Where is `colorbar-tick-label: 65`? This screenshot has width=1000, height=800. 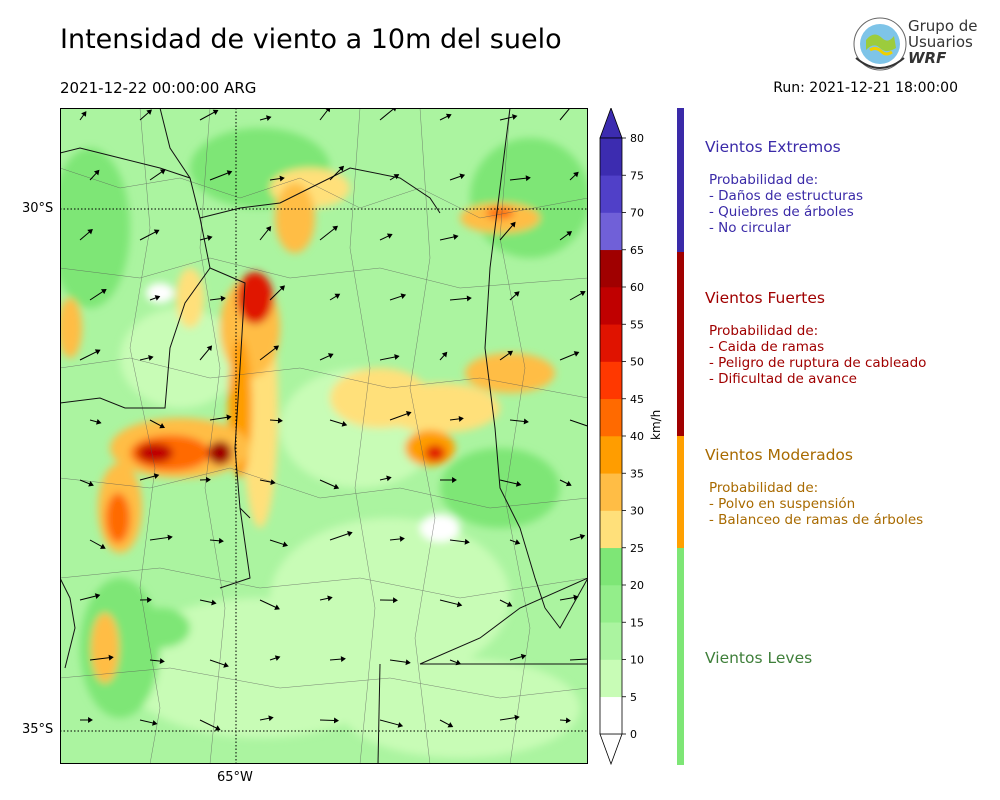 colorbar-tick-label: 65 is located at coordinates (637, 250).